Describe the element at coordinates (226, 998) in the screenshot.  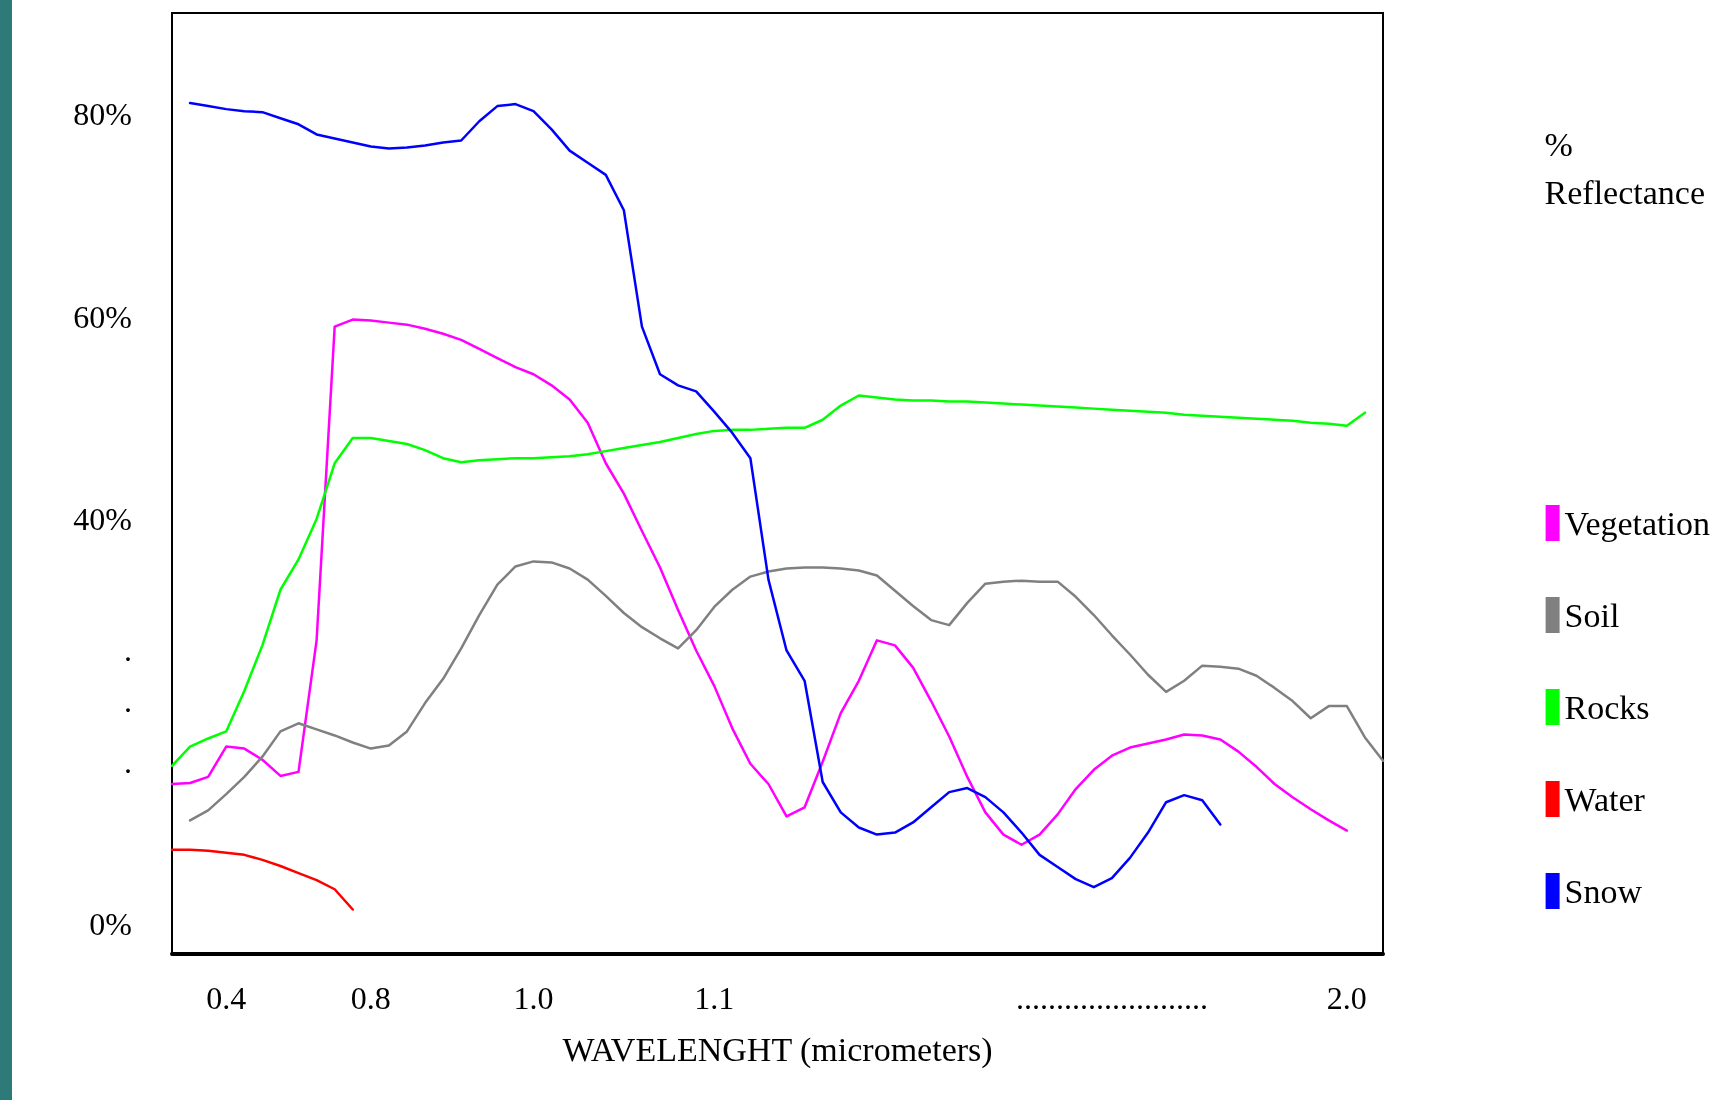
I see `x-tick-label: 0.4` at that location.